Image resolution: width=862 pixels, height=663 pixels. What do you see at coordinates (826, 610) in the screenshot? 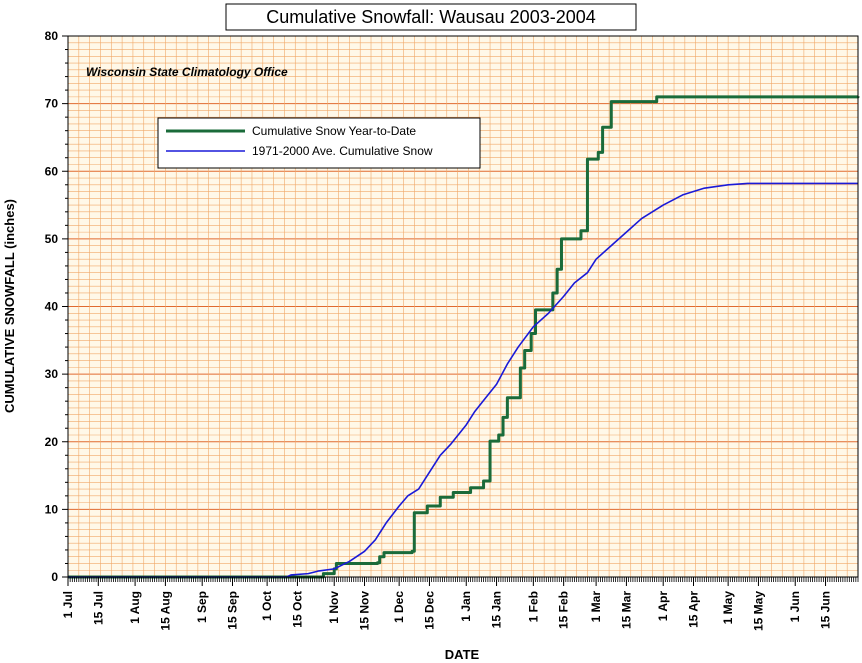
I see `x-tick-label: 15 Jun` at bounding box center [826, 610].